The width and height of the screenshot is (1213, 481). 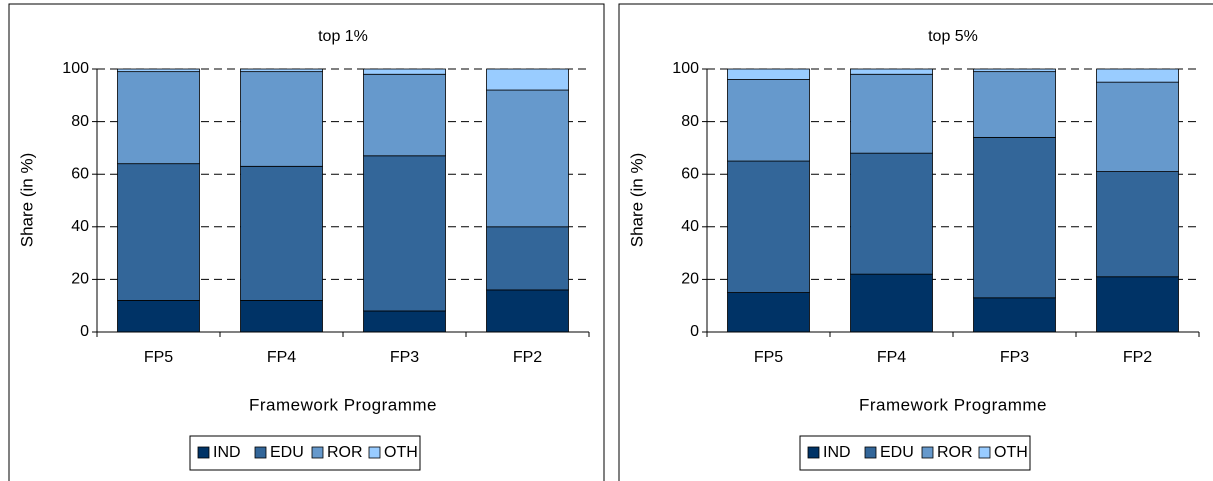 What do you see at coordinates (343, 36) in the screenshot?
I see `chart-title: top 1%` at bounding box center [343, 36].